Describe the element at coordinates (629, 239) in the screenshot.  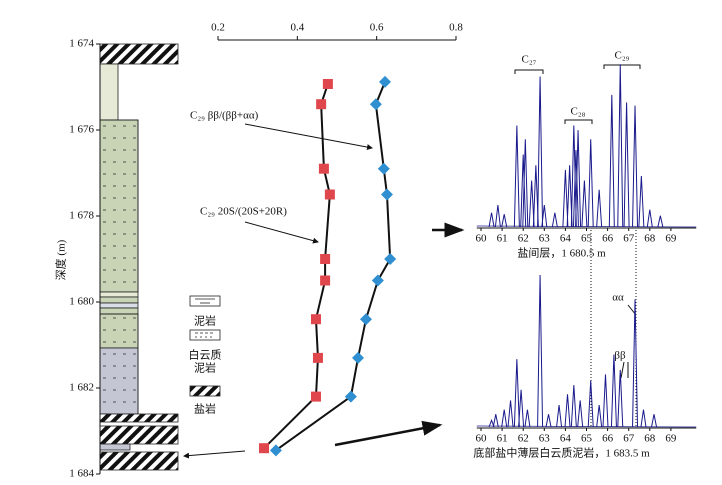
I see `x-tick-label: 67` at that location.